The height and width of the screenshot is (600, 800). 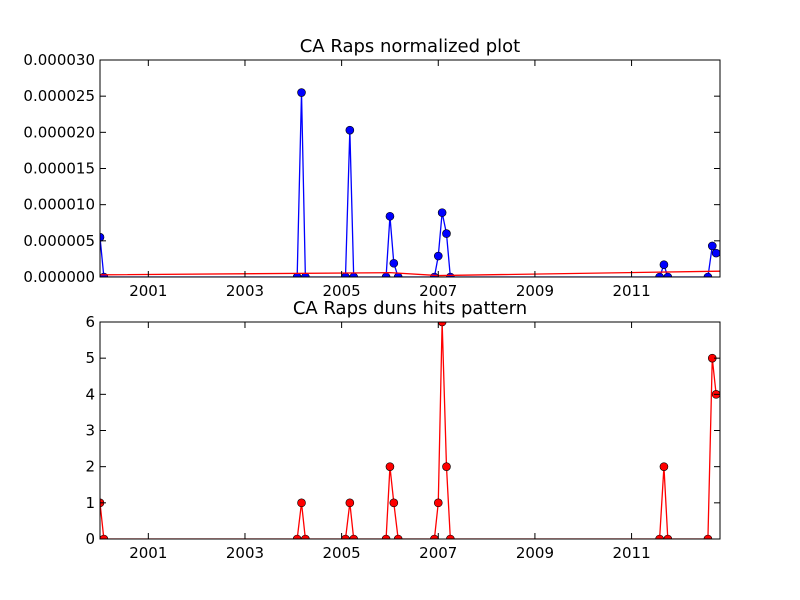 What do you see at coordinates (59, 277) in the screenshot?
I see `y-tick-label: 0.000000` at bounding box center [59, 277].